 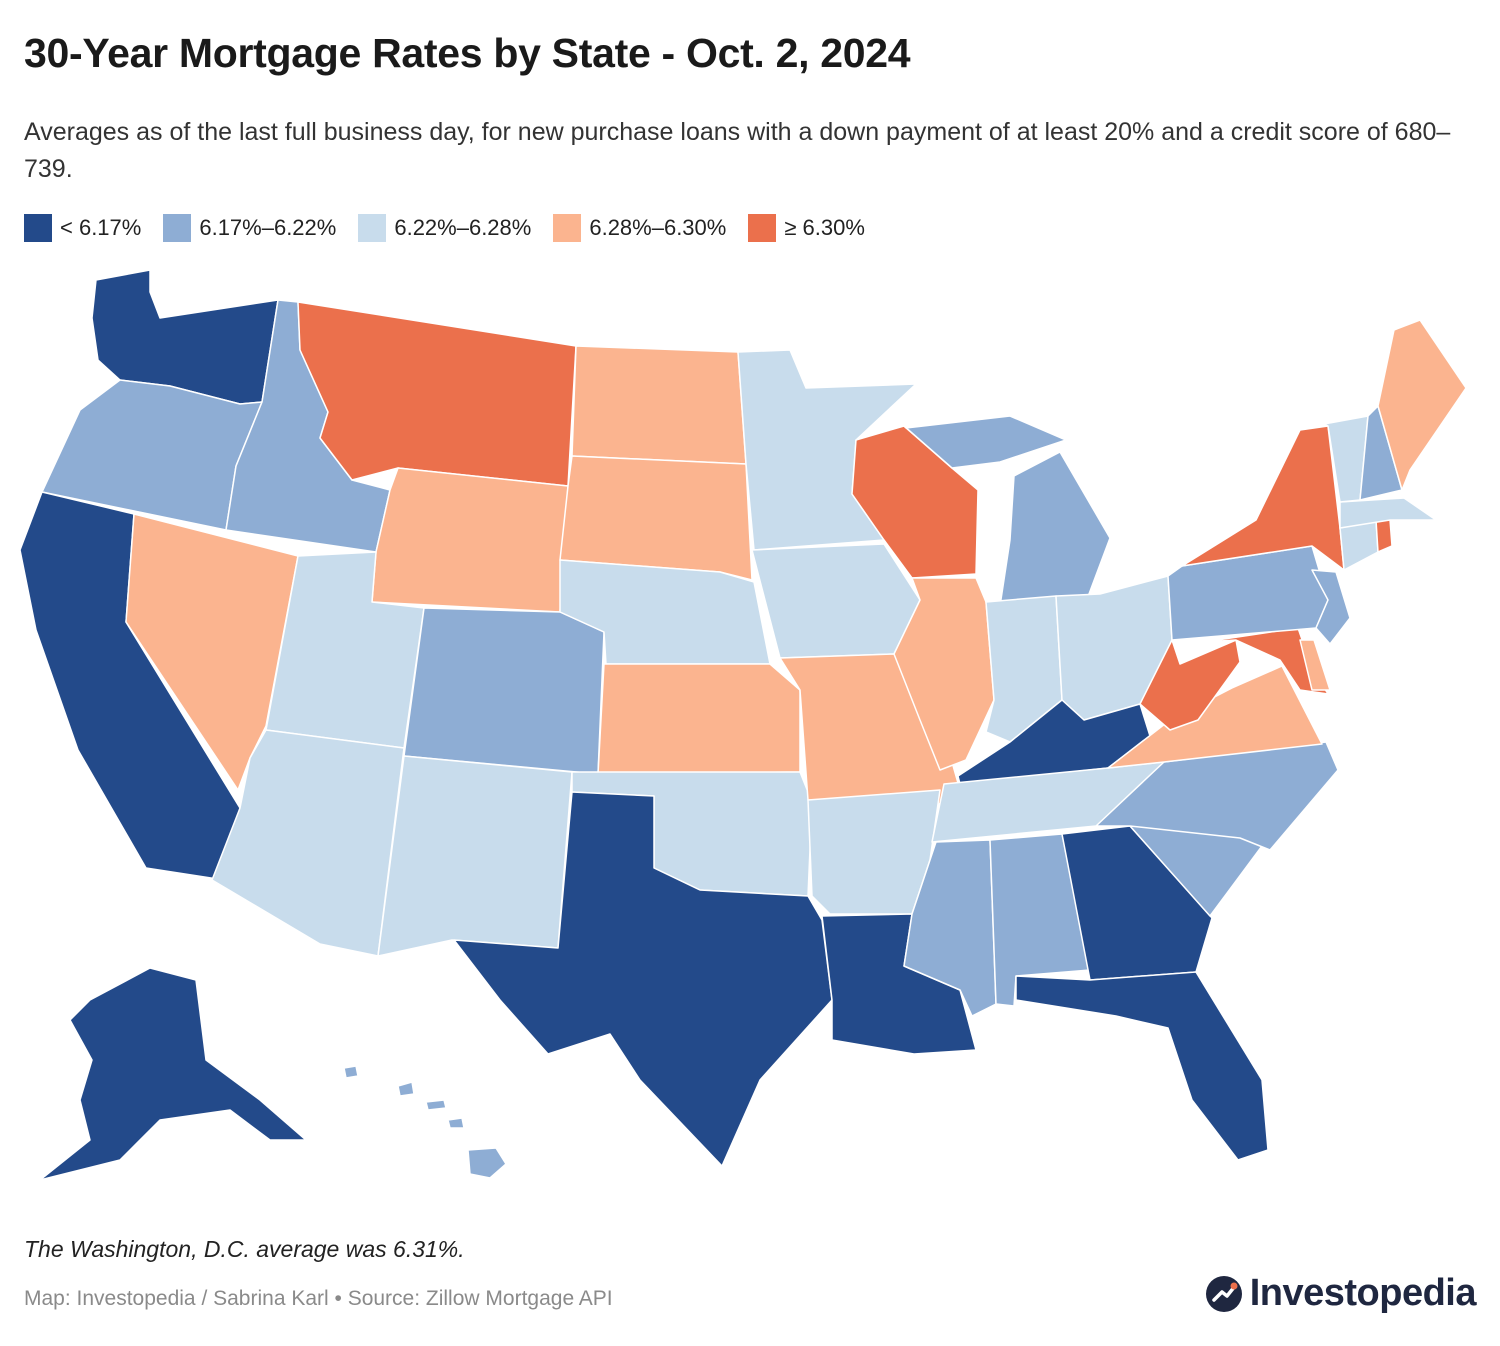 I want to click on state-TX, so click(x=643, y=979).